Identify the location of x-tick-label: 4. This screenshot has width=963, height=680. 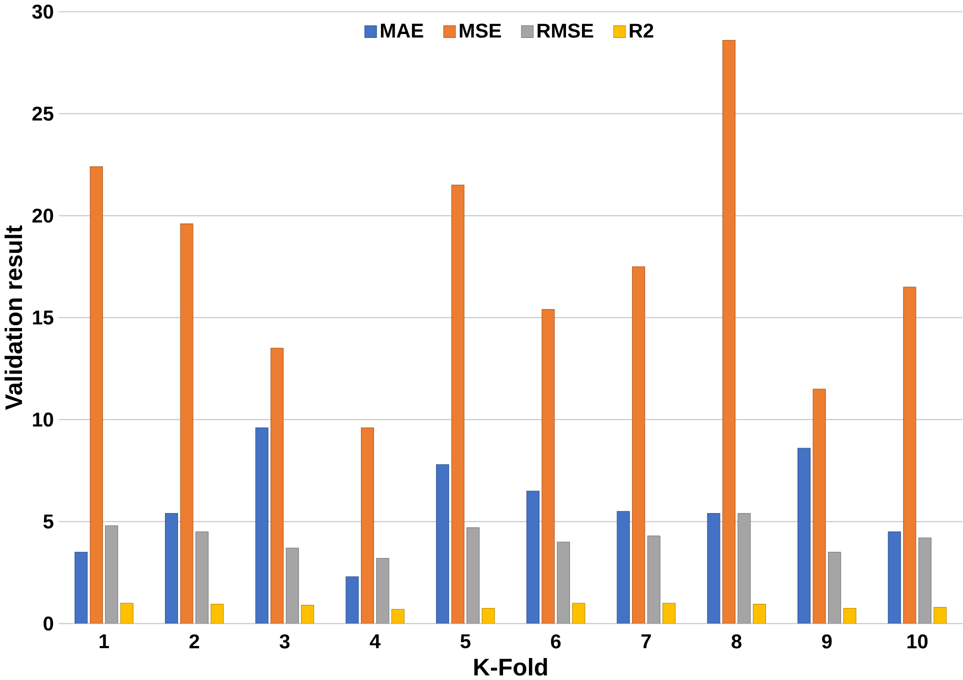
(375, 641).